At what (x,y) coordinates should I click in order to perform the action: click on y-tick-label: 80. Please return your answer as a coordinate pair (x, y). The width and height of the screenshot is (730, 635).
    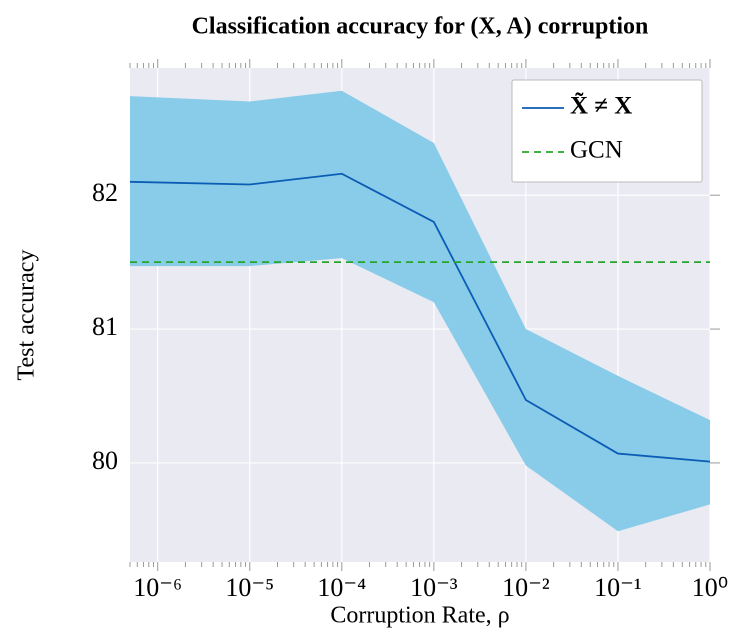
    Looking at the image, I should click on (105, 460).